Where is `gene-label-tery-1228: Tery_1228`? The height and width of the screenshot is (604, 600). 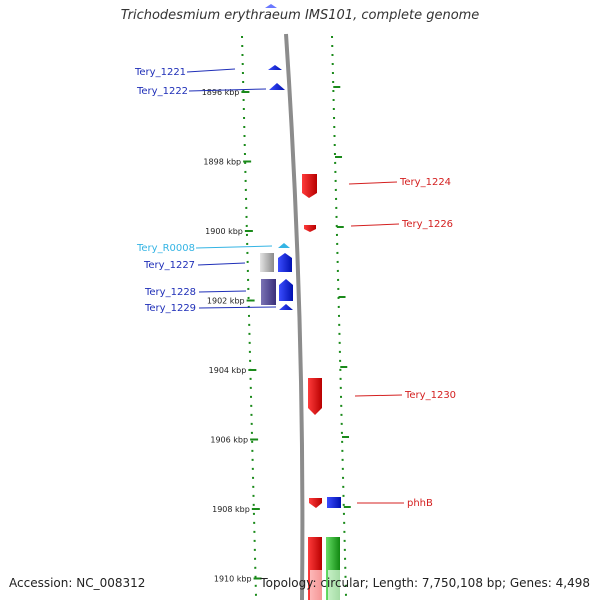
gene-label-tery-1228: Tery_1228 is located at coordinates (170, 292).